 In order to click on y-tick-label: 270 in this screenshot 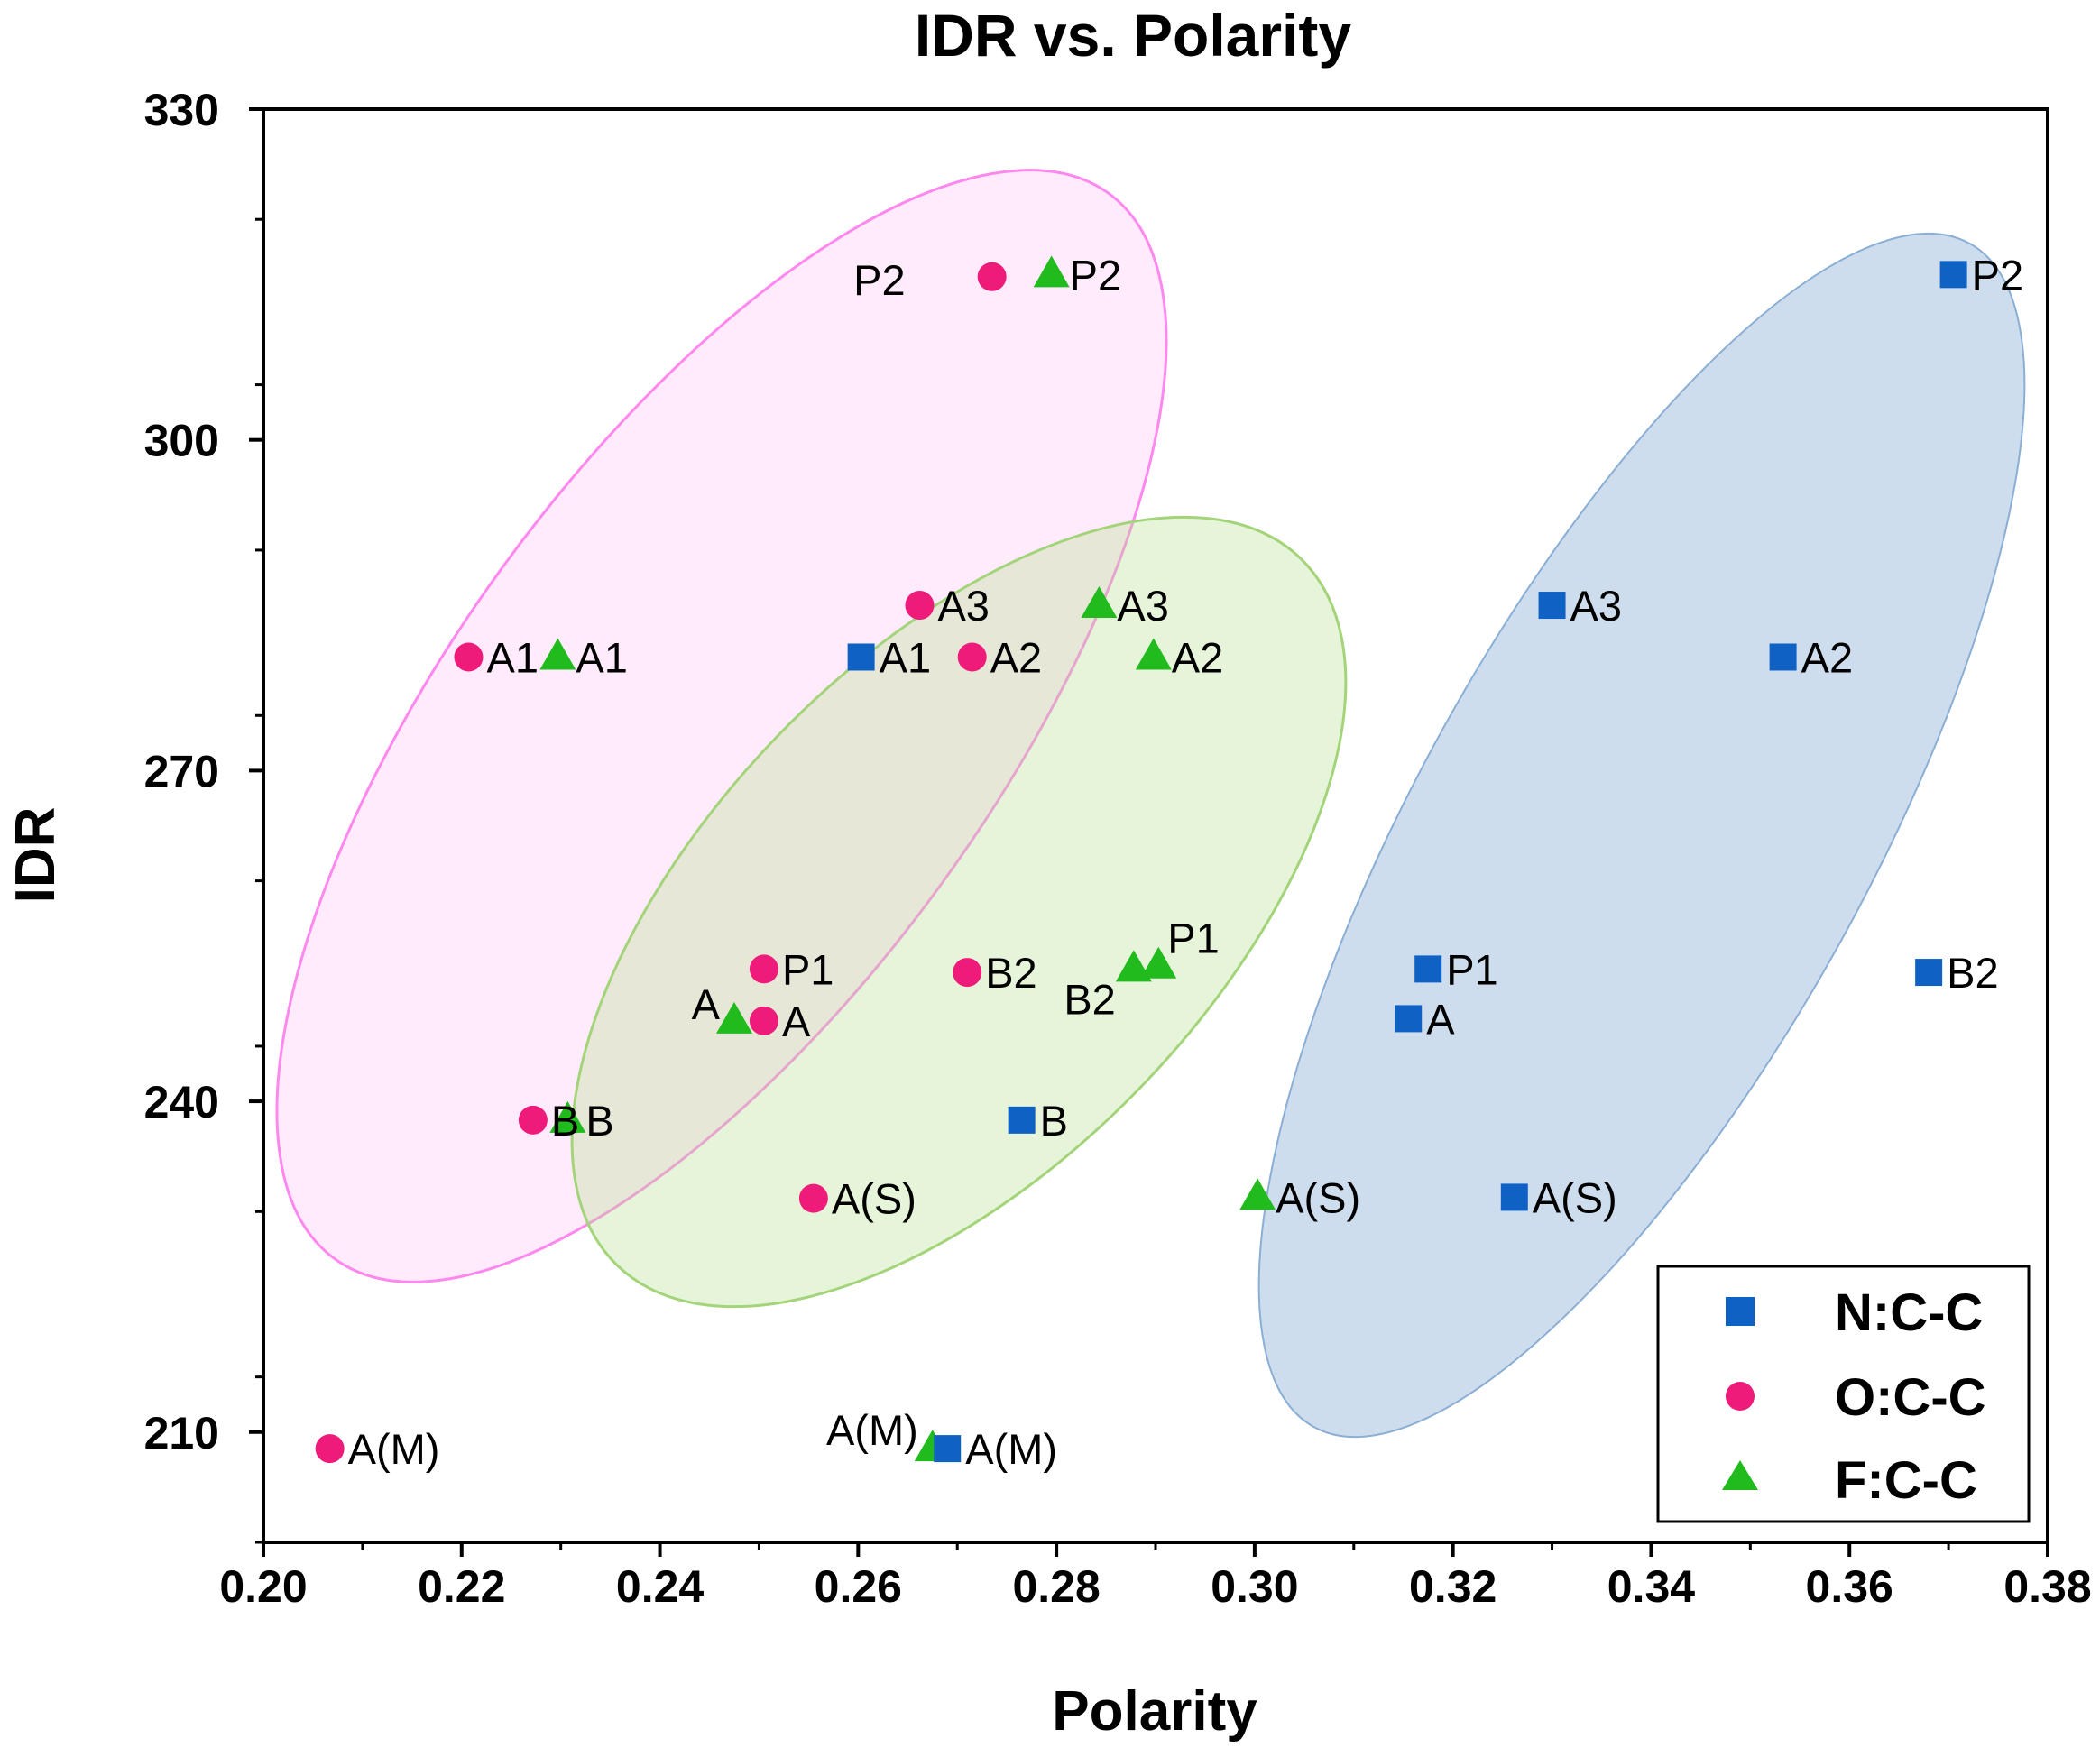, I will do `click(181, 771)`.